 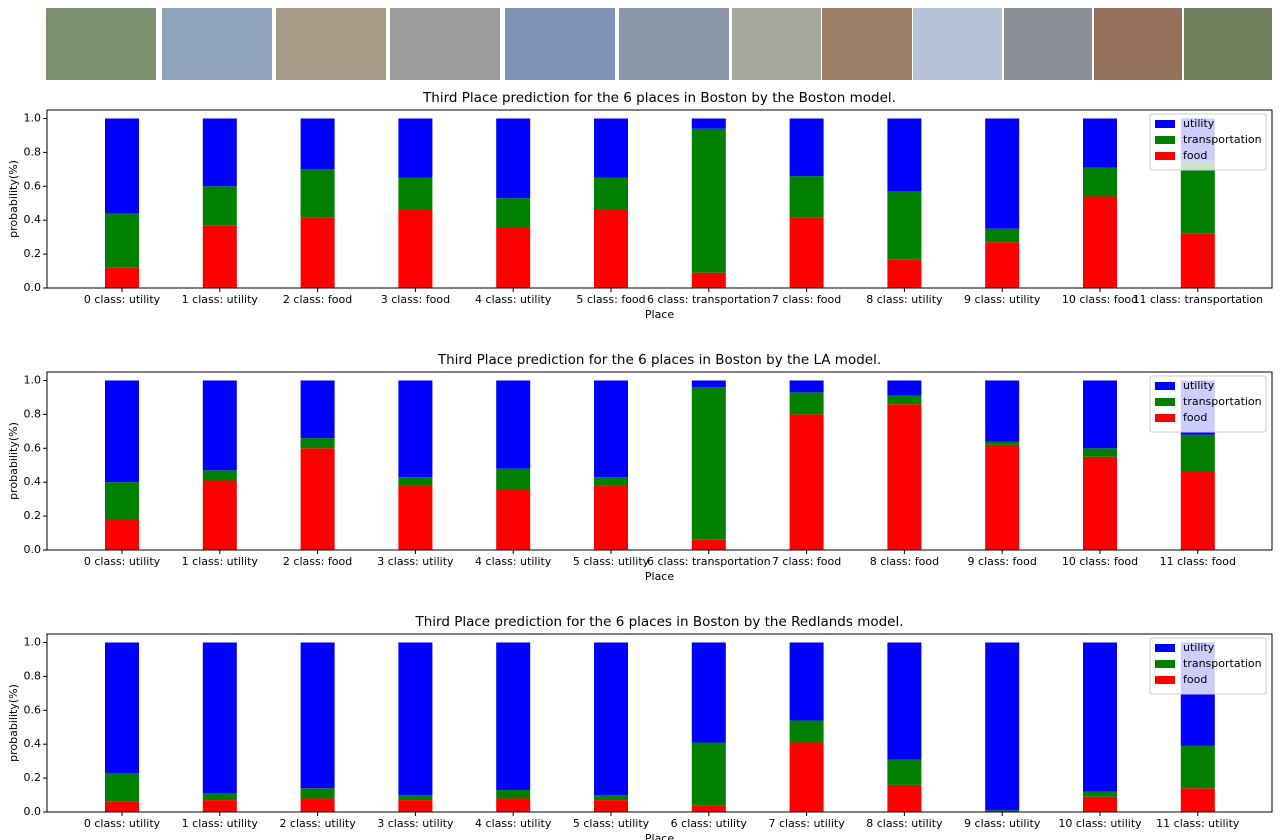 I want to click on x-tick-label: 5 class: food, so click(x=610, y=299).